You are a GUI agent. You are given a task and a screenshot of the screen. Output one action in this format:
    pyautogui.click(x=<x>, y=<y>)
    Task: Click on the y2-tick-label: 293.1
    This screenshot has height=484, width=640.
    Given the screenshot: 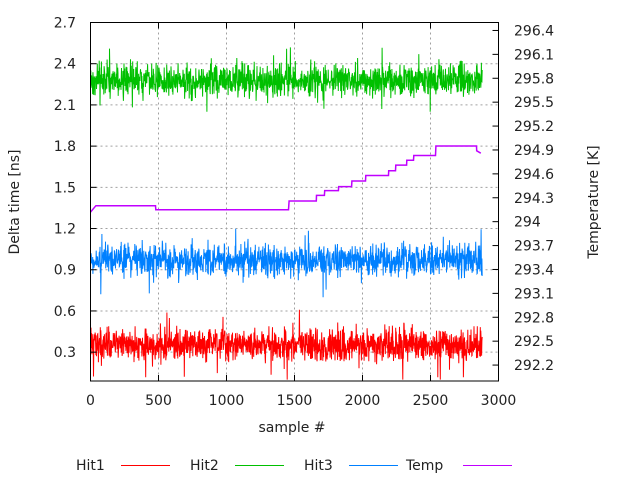 What is the action you would take?
    pyautogui.click(x=534, y=294)
    